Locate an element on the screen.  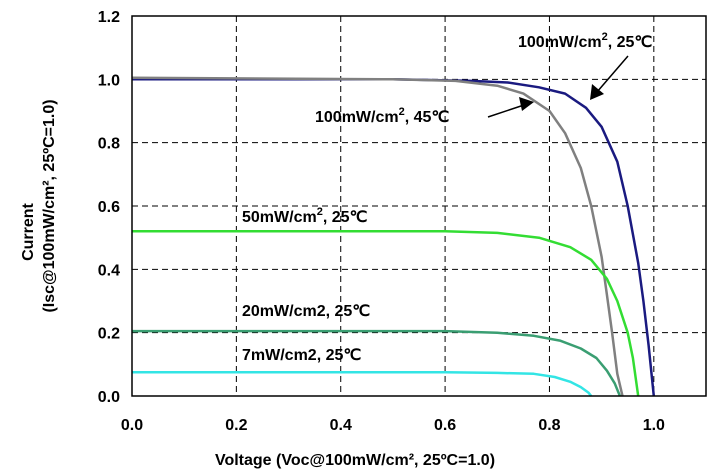
annotation-7mw-25c: 7mW/cm2, 25℃ is located at coordinates (301, 355).